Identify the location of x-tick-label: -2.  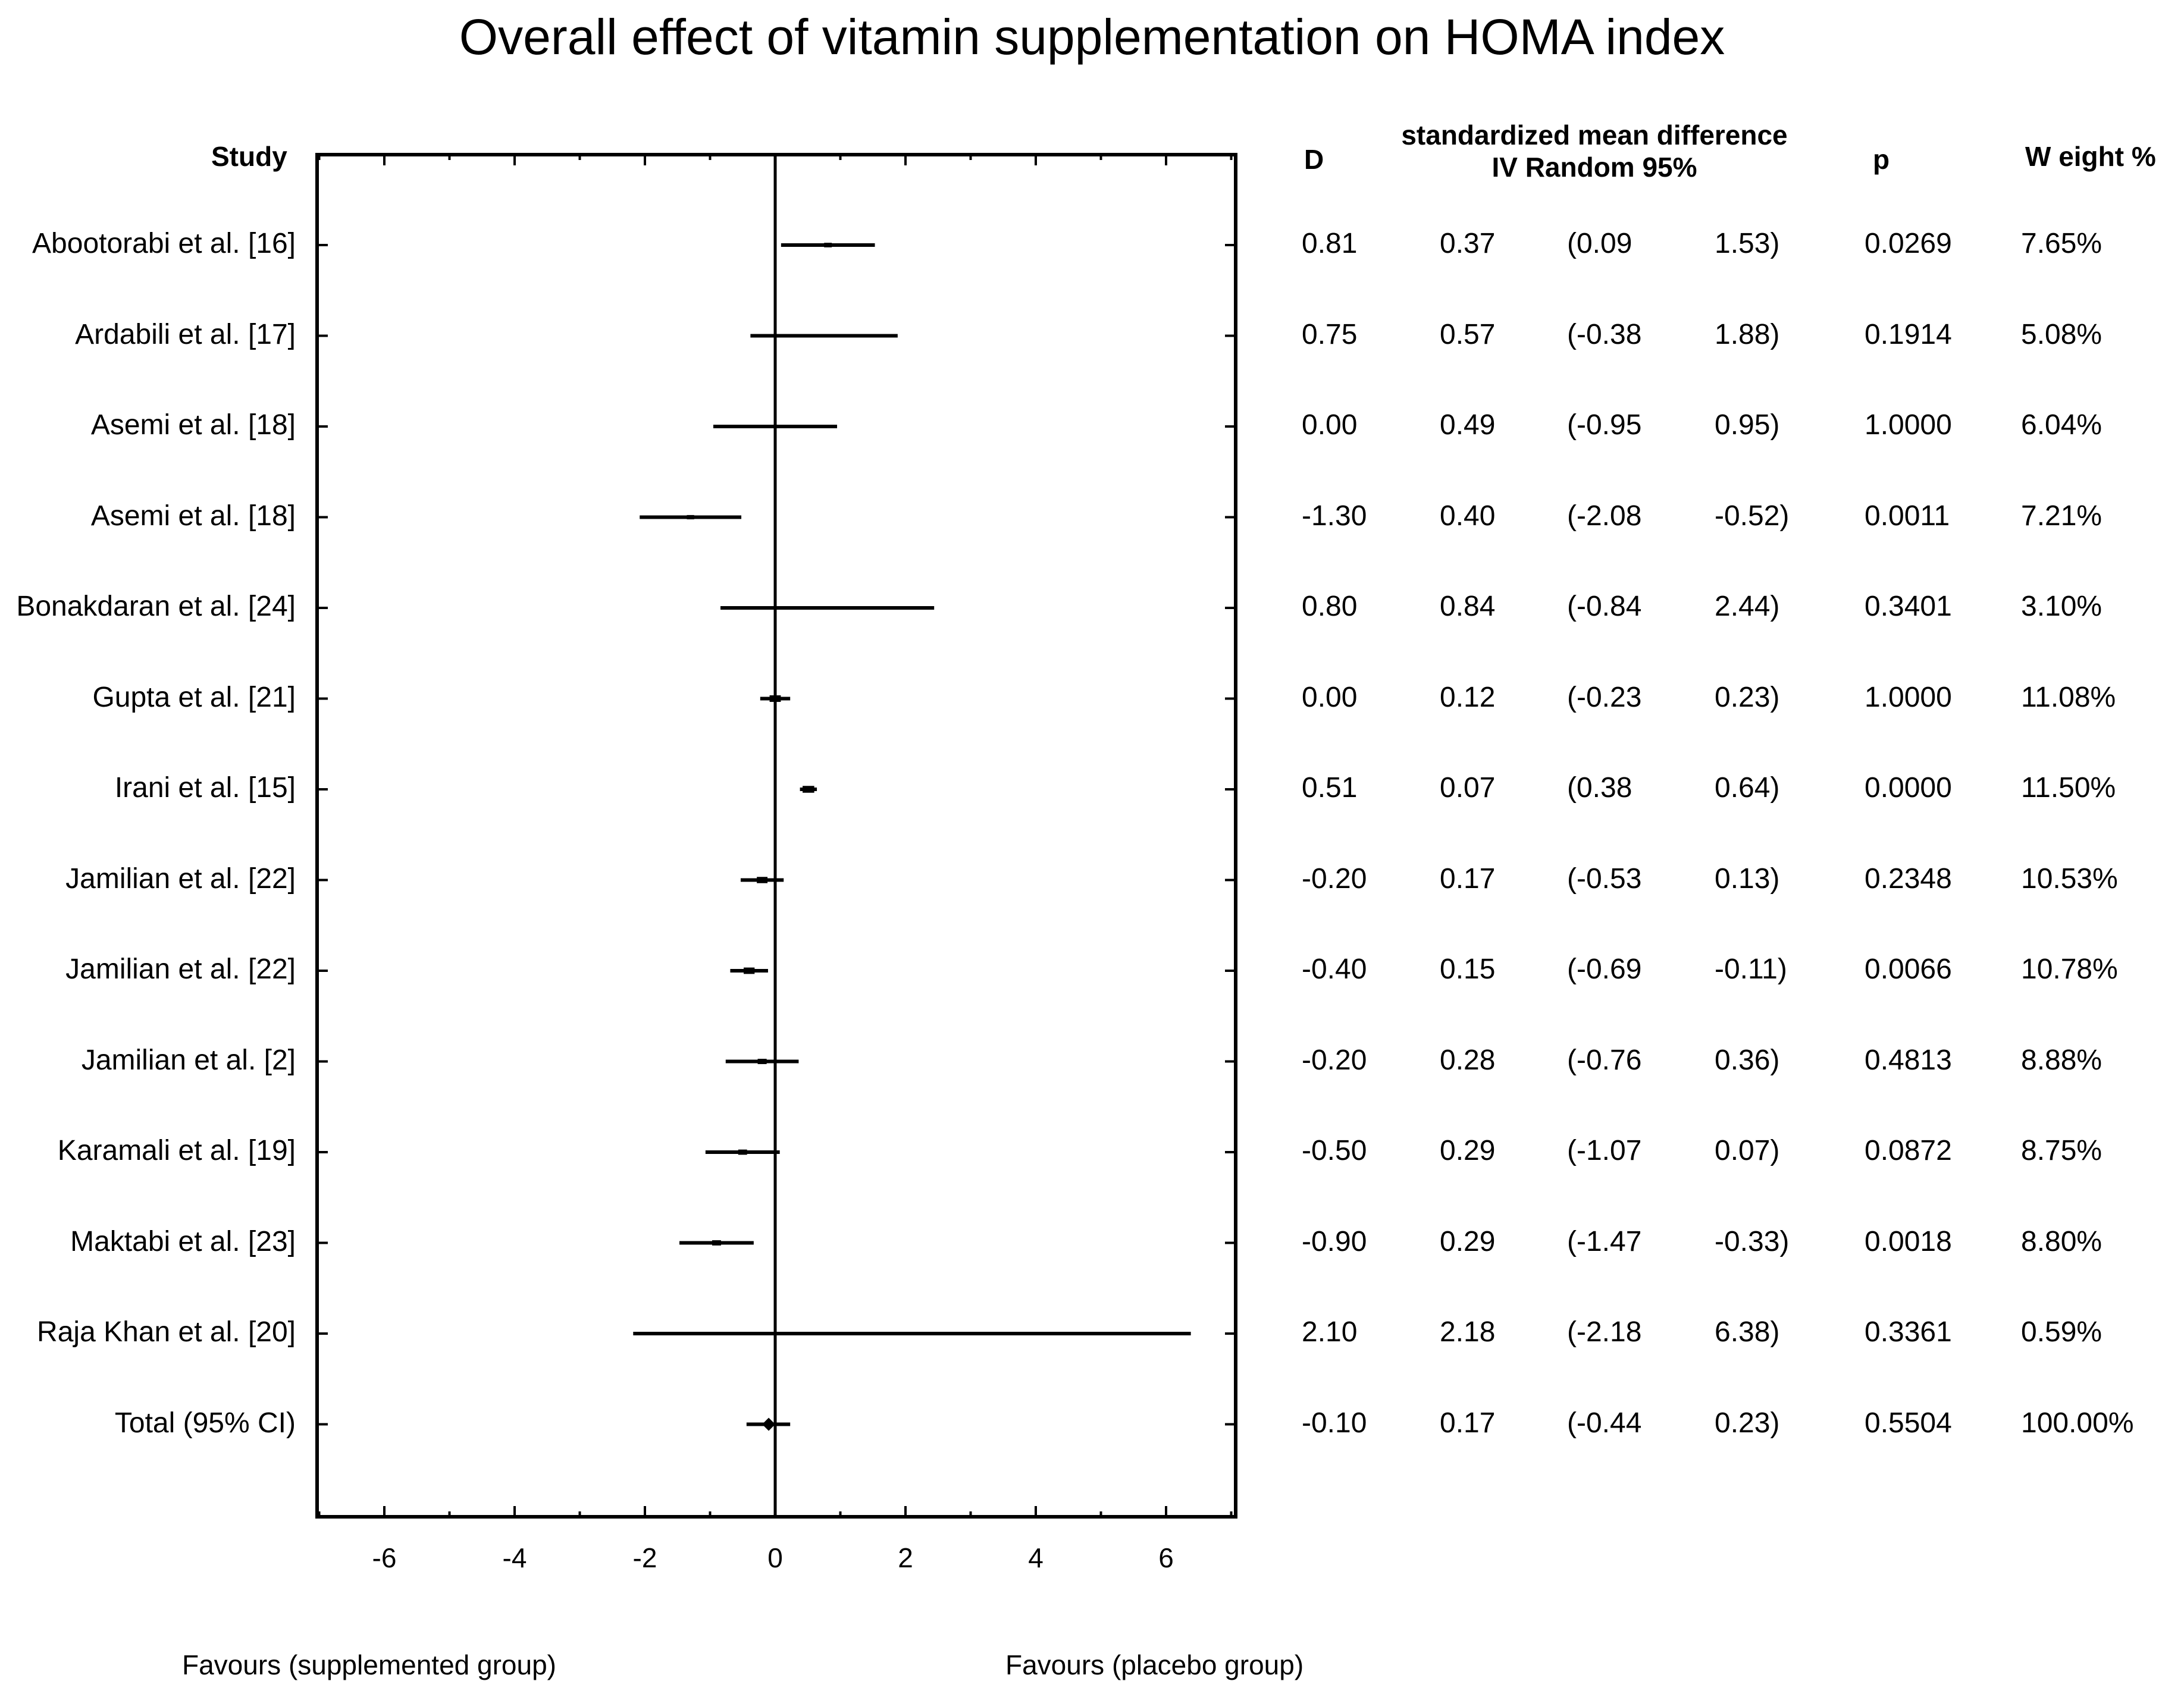
(645, 1557).